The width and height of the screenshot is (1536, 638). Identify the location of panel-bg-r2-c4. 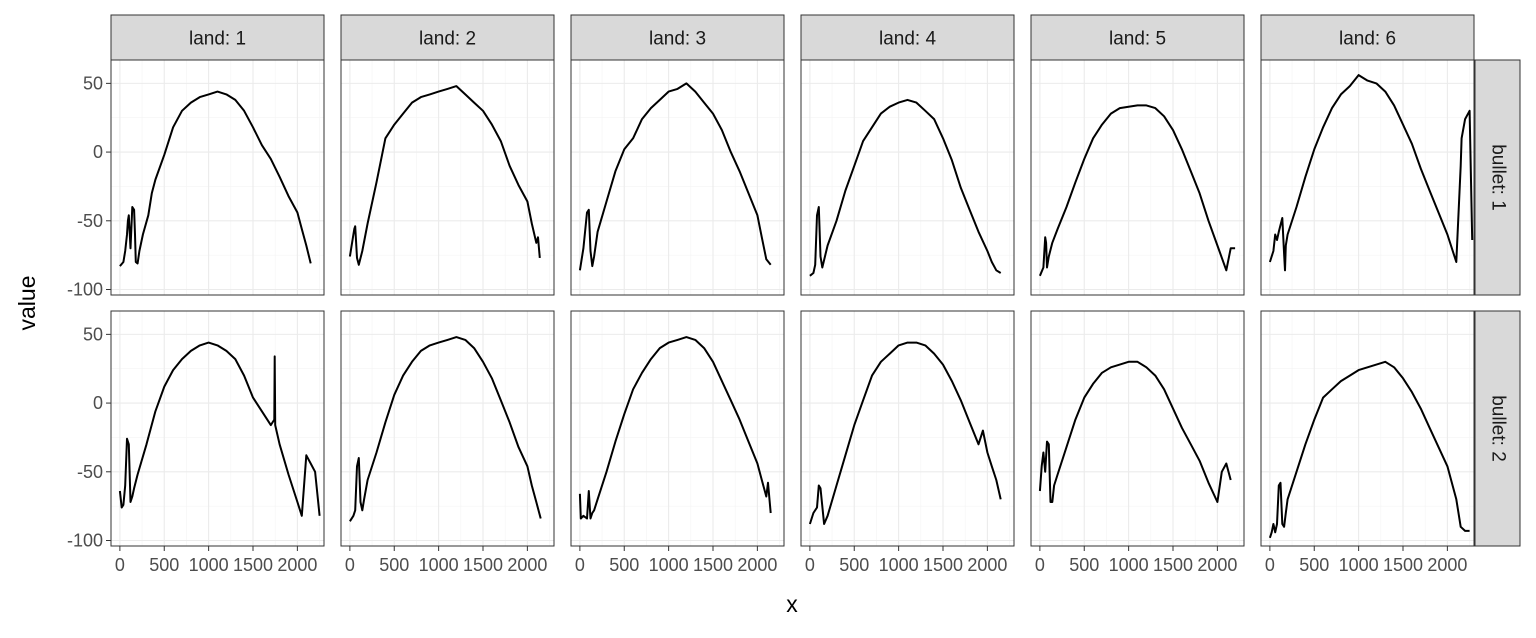
(907, 428).